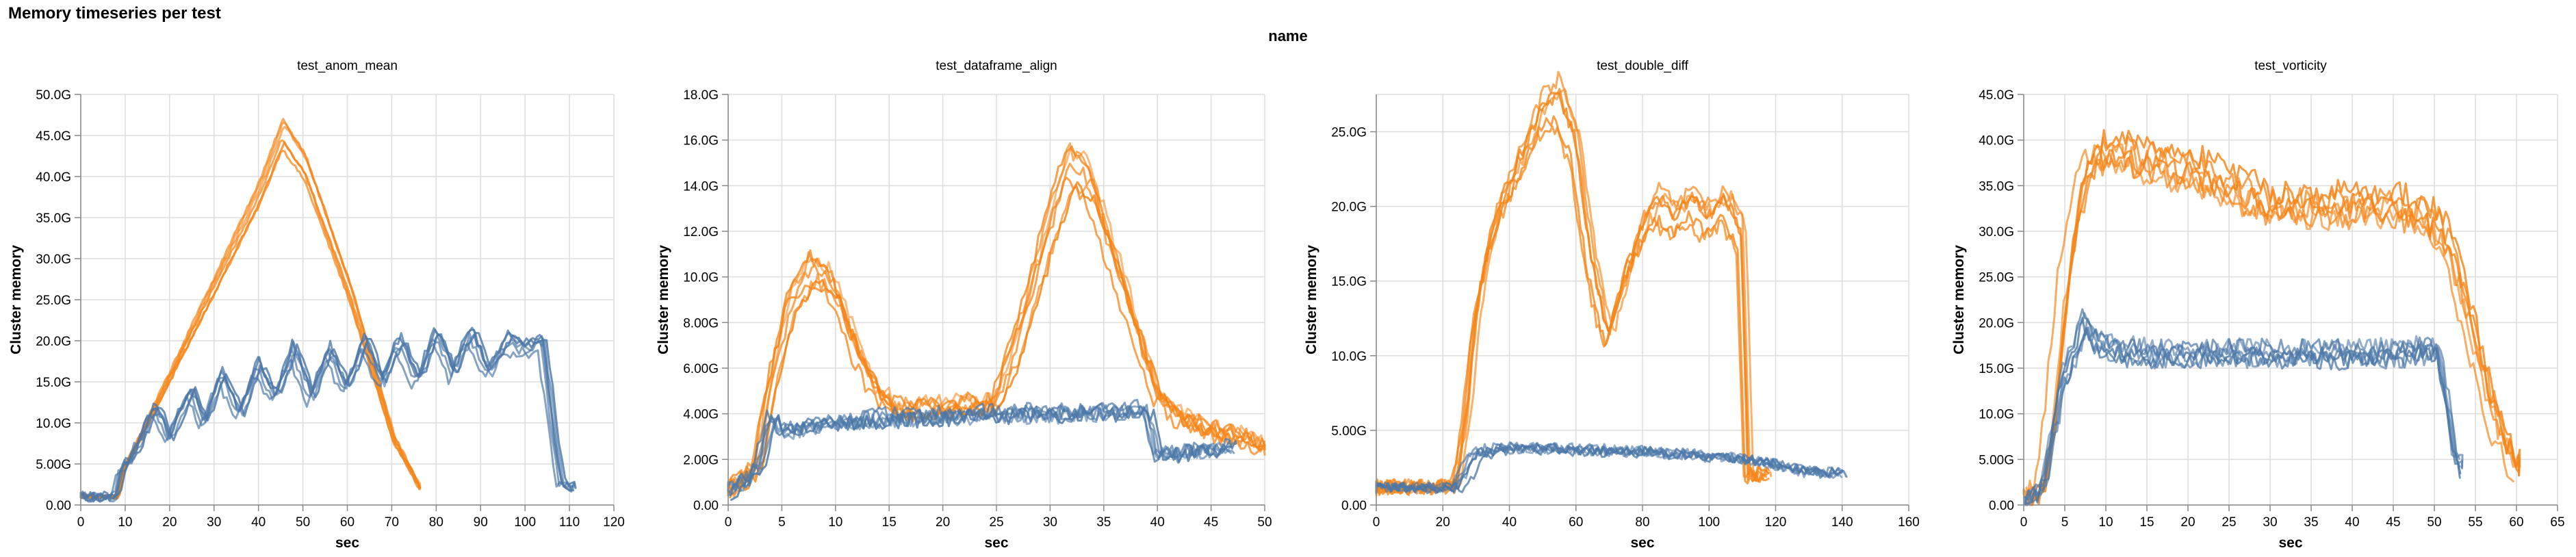 The height and width of the screenshot is (557, 2576). Describe the element at coordinates (1349, 133) in the screenshot. I see `y-tick-label: 25.0G` at that location.